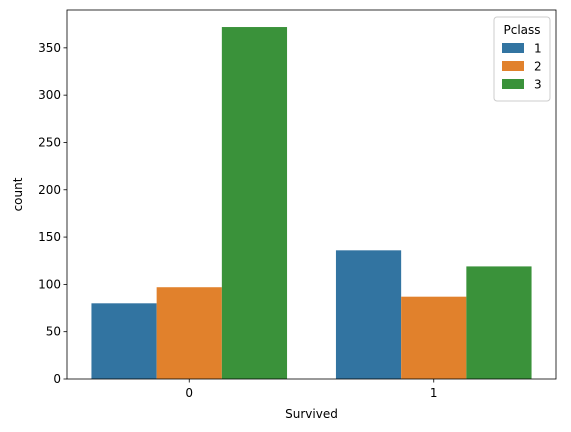  I want to click on y-tick-label: 200, so click(49, 190).